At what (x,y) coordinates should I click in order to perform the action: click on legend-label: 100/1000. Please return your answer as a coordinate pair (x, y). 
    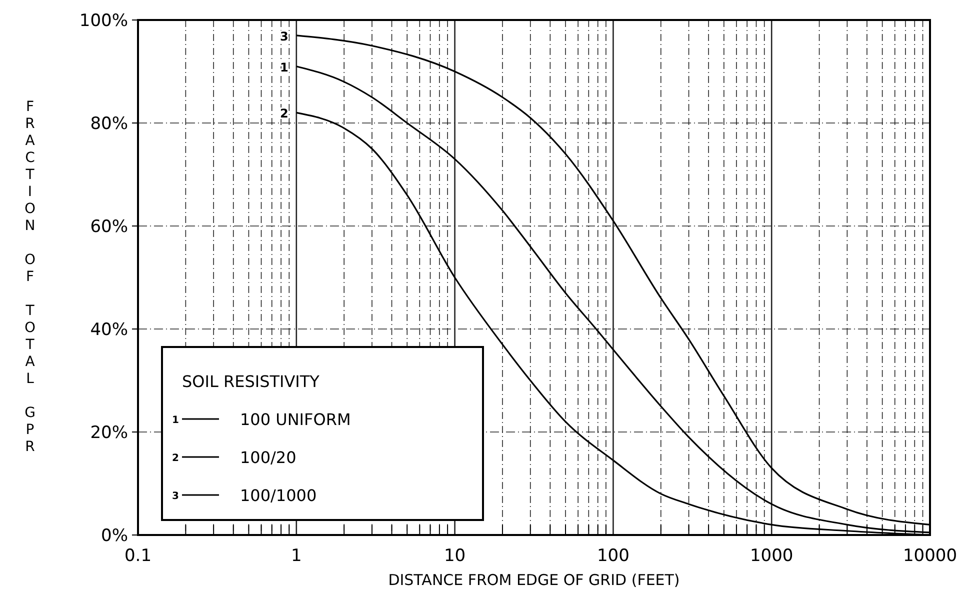
    Looking at the image, I should click on (278, 495).